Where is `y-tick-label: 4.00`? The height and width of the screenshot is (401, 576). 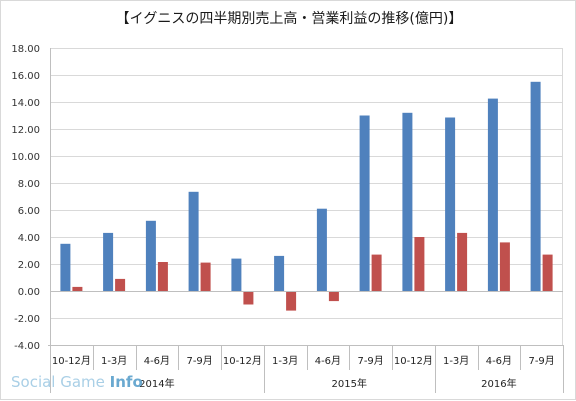 y-tick-label: 4.00 is located at coordinates (29, 238).